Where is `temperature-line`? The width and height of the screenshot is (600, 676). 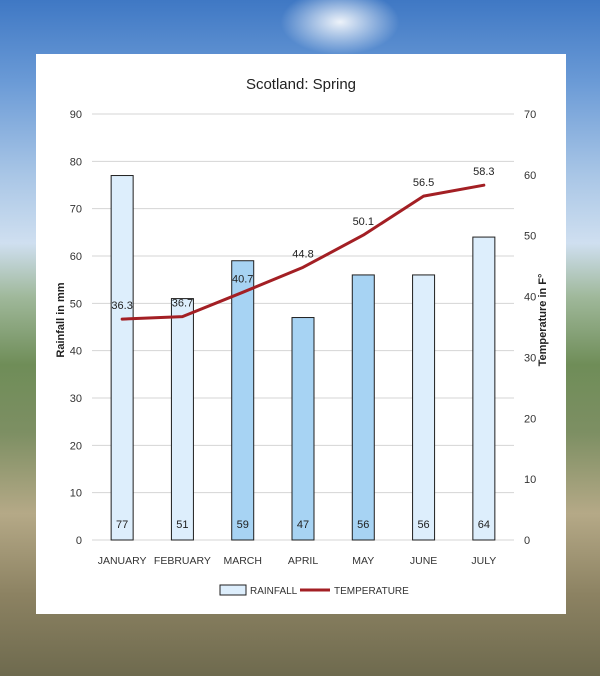 temperature-line is located at coordinates (303, 252).